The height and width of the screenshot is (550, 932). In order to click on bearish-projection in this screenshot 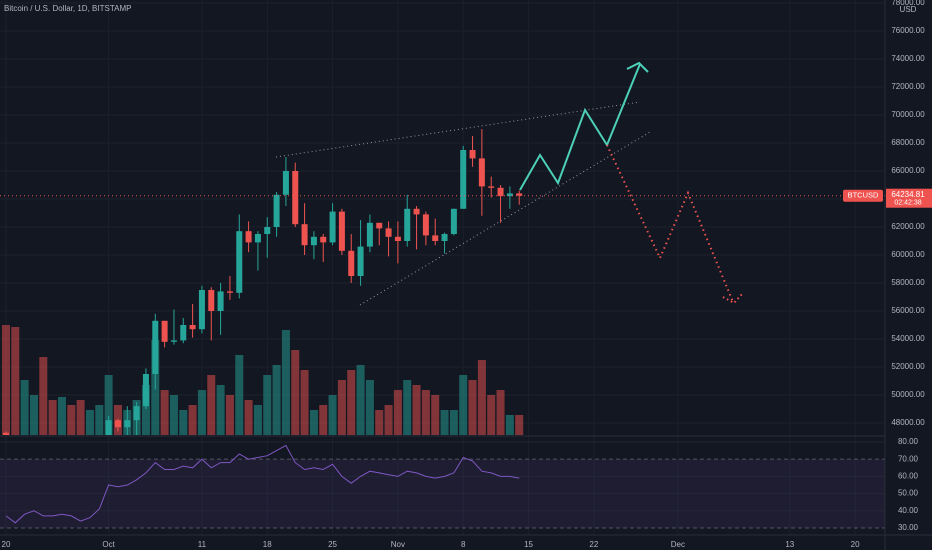, I will do `click(670, 223)`.